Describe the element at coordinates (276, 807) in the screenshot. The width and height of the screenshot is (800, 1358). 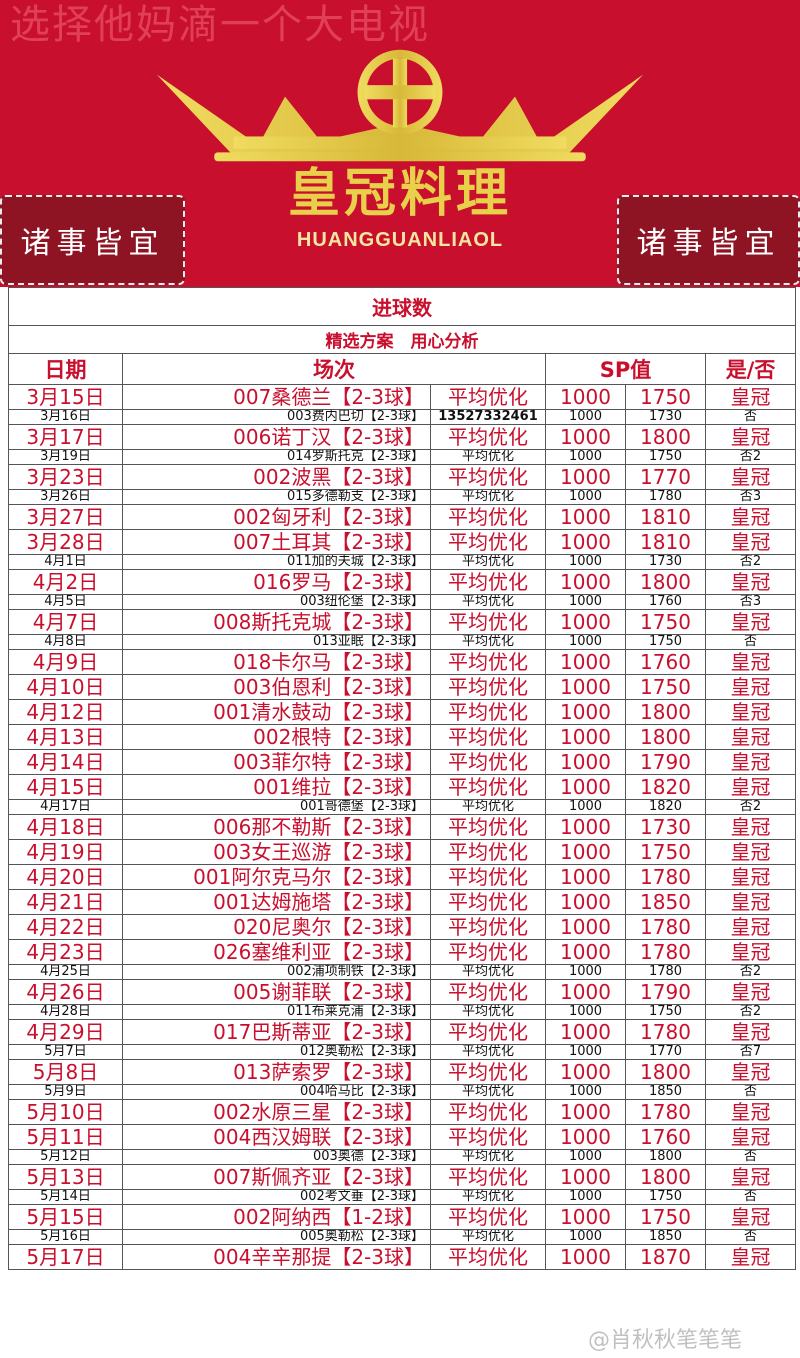
I see `cell-match: 001哥德堡【2-3球】` at that location.